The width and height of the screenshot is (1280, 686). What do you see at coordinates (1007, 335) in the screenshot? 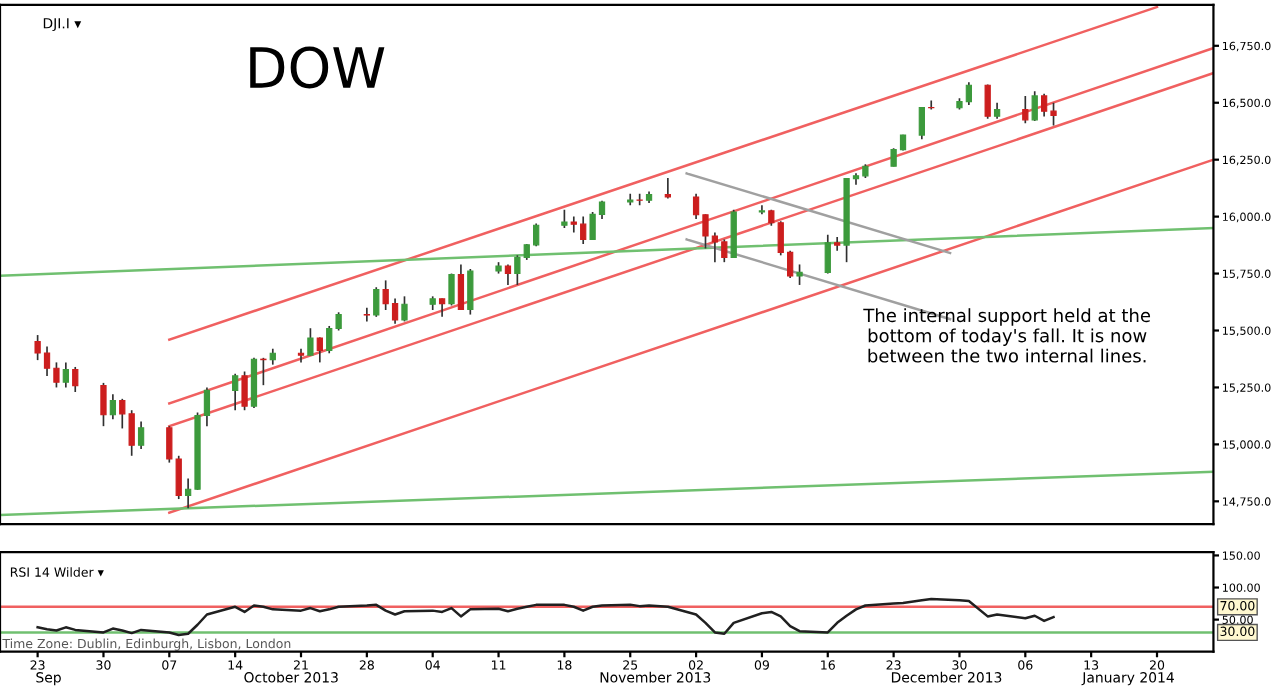
I see `annotation: The internal support held at the bottom of today's fall. It is now between the two internal lines.` at bounding box center [1007, 335].